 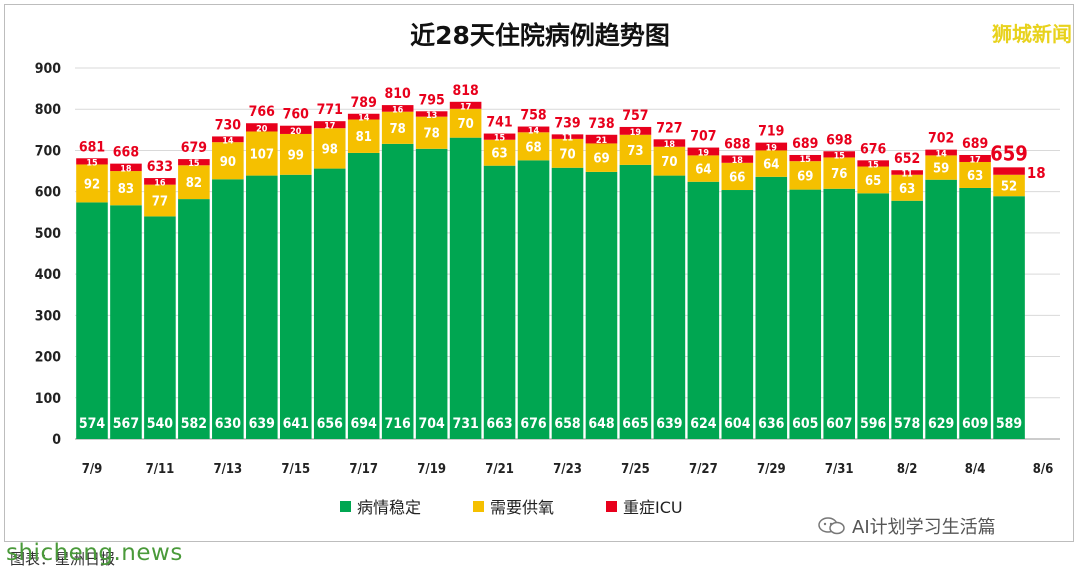 What do you see at coordinates (364, 424) in the screenshot?
I see `data-label-stable: 694` at bounding box center [364, 424].